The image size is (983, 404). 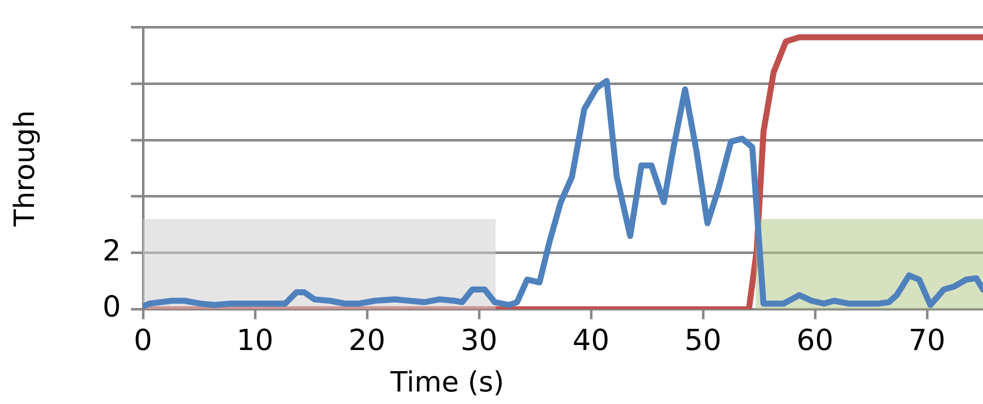 I want to click on x-axis-title: Time (s), so click(x=446, y=381).